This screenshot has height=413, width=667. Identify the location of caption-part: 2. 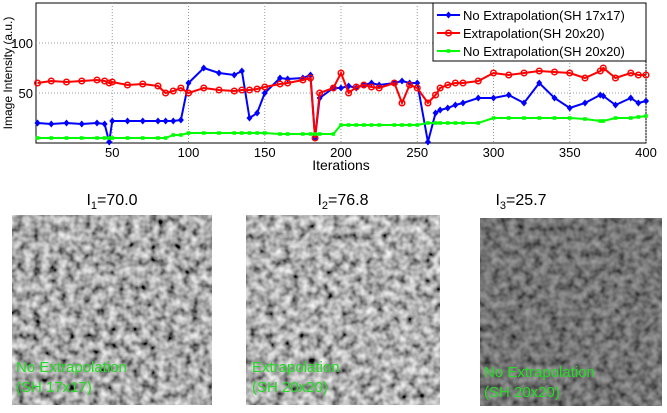
(325, 206).